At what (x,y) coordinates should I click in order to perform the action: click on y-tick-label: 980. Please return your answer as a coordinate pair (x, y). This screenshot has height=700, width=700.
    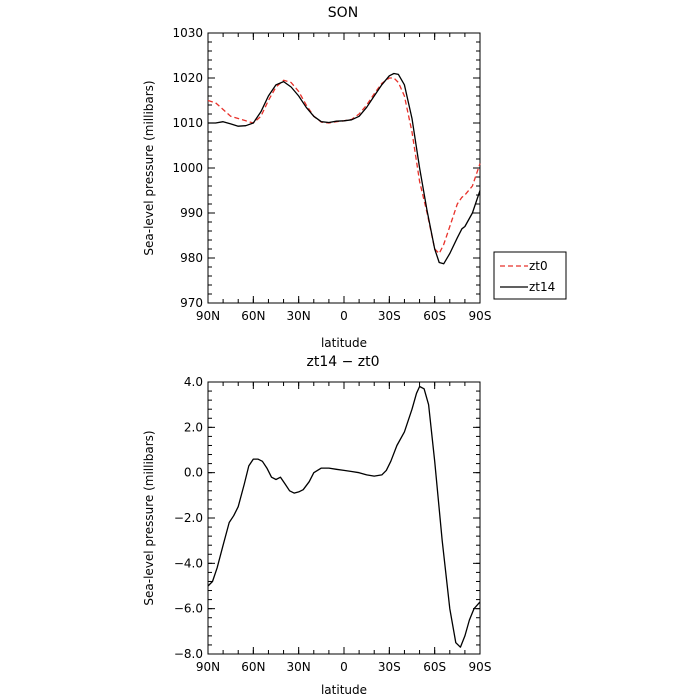
    Looking at the image, I should click on (191, 258).